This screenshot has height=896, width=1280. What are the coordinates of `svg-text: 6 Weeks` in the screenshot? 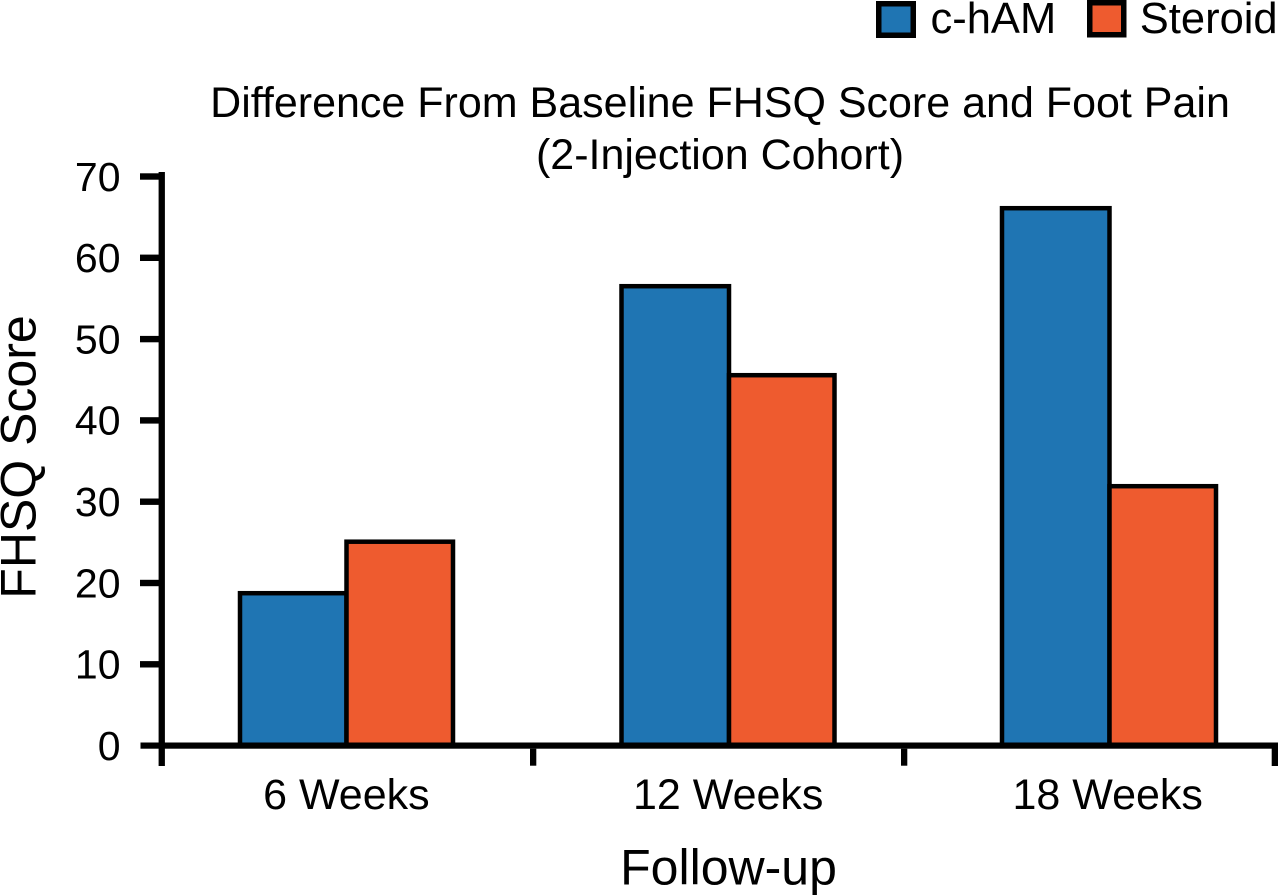 It's located at (346, 795).